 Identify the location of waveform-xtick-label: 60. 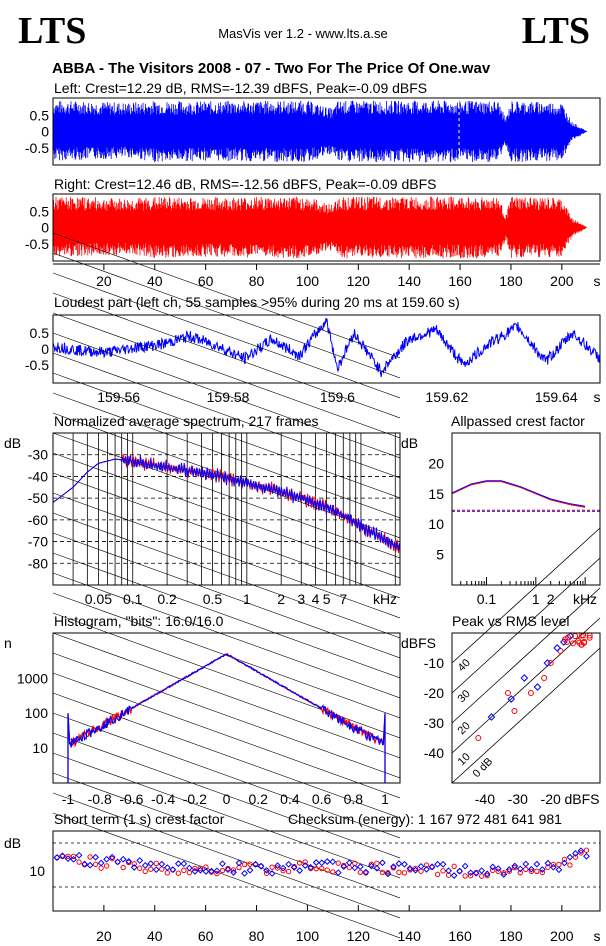
(206, 281).